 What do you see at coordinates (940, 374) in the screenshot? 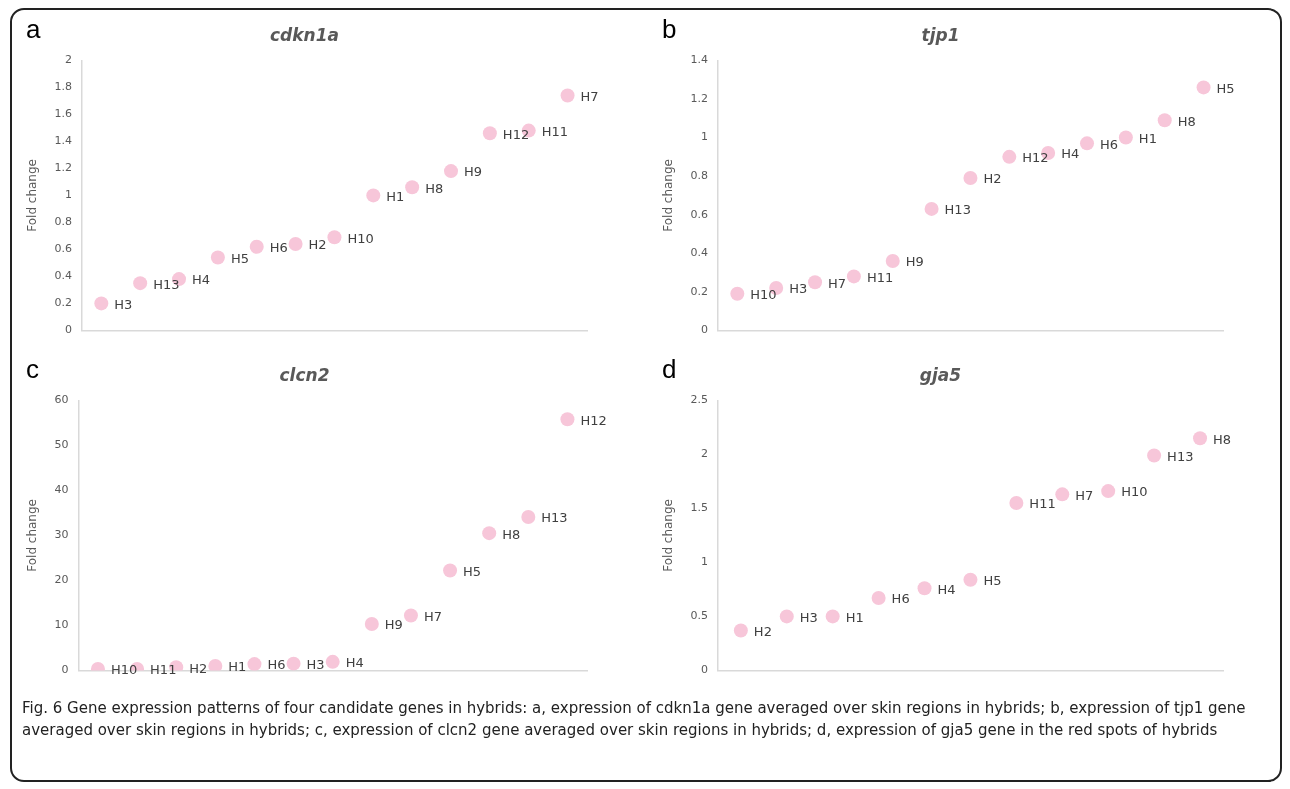
I see `chart-title: gja5` at bounding box center [940, 374].